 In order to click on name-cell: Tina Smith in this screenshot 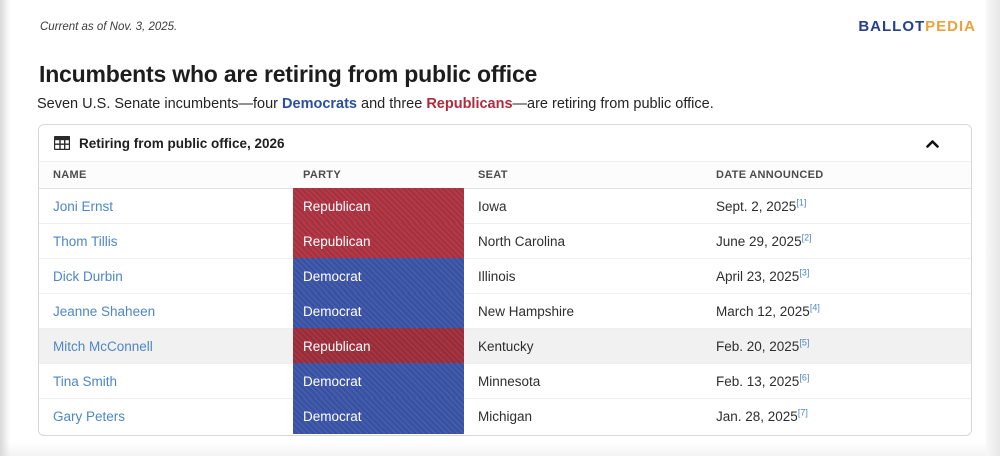, I will do `click(166, 382)`.